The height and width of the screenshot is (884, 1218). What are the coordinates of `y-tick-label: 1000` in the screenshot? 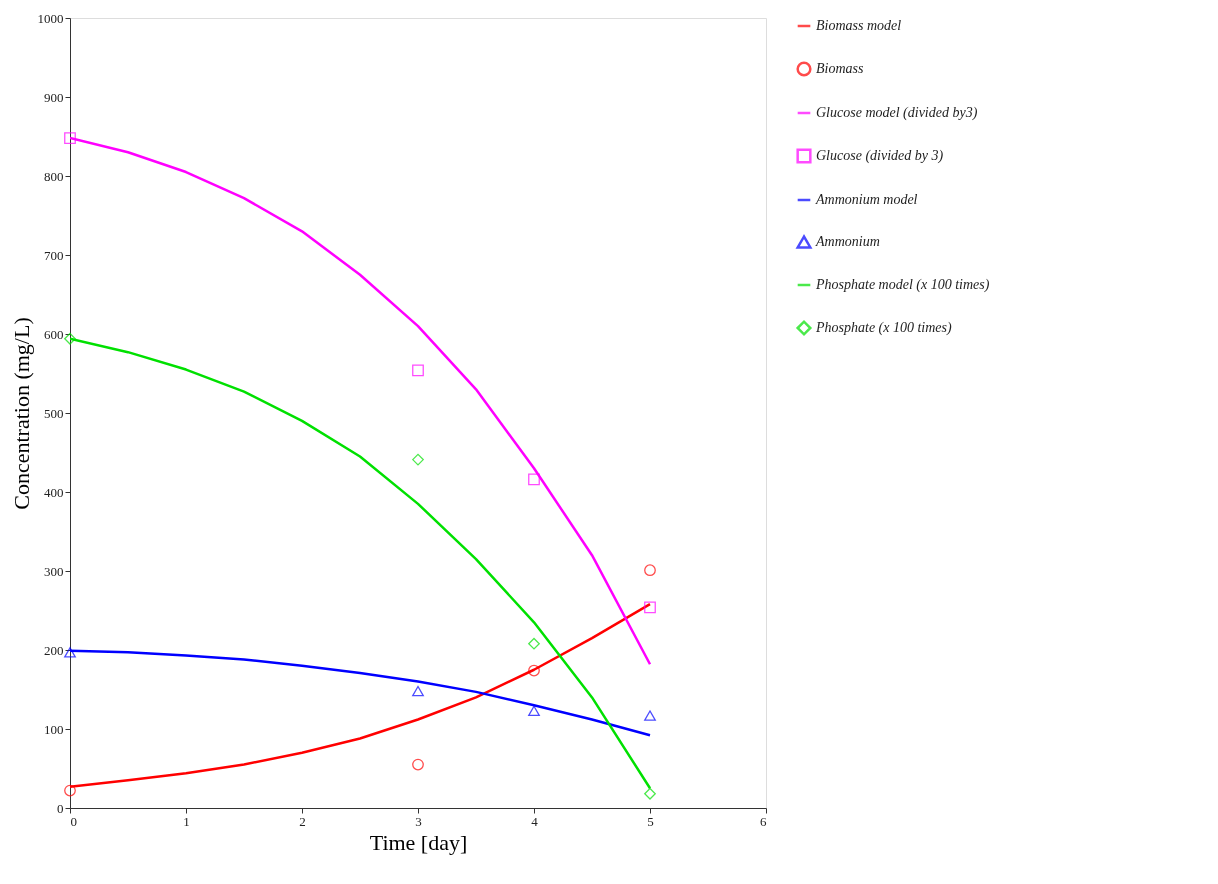 It's located at (50, 18).